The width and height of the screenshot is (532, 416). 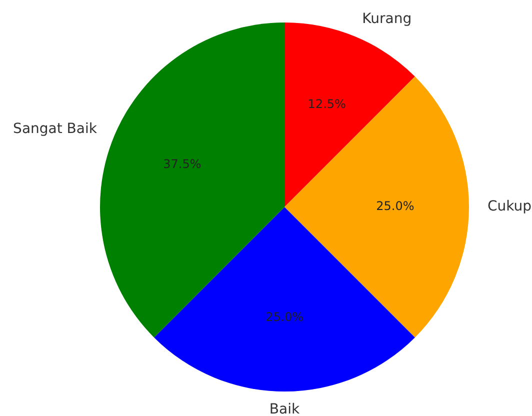 What do you see at coordinates (284, 409) in the screenshot?
I see `slice-label: Baik` at bounding box center [284, 409].